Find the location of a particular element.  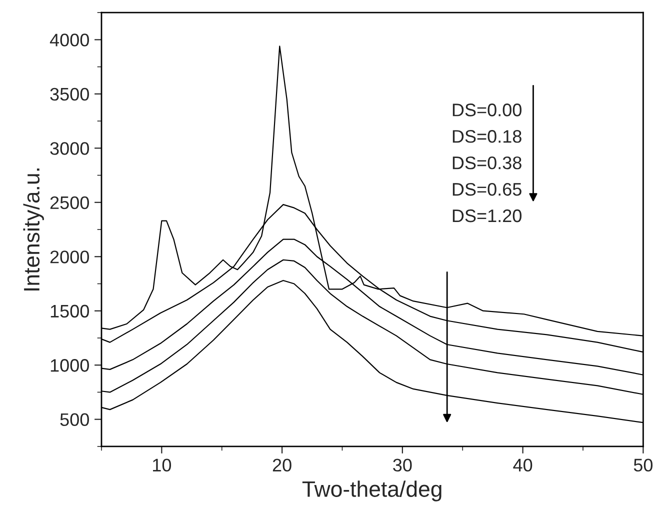

x-tick-label: 50 is located at coordinates (643, 465).